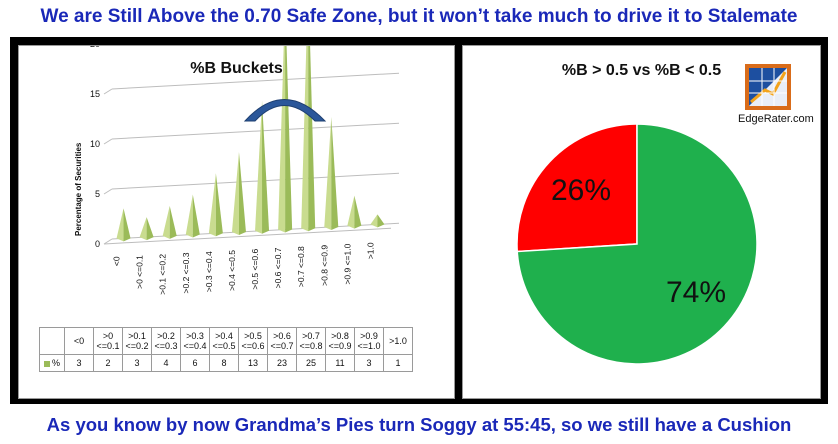  What do you see at coordinates (253, 336) in the screenshot?
I see `table-header-line: >0.5` at bounding box center [253, 336].